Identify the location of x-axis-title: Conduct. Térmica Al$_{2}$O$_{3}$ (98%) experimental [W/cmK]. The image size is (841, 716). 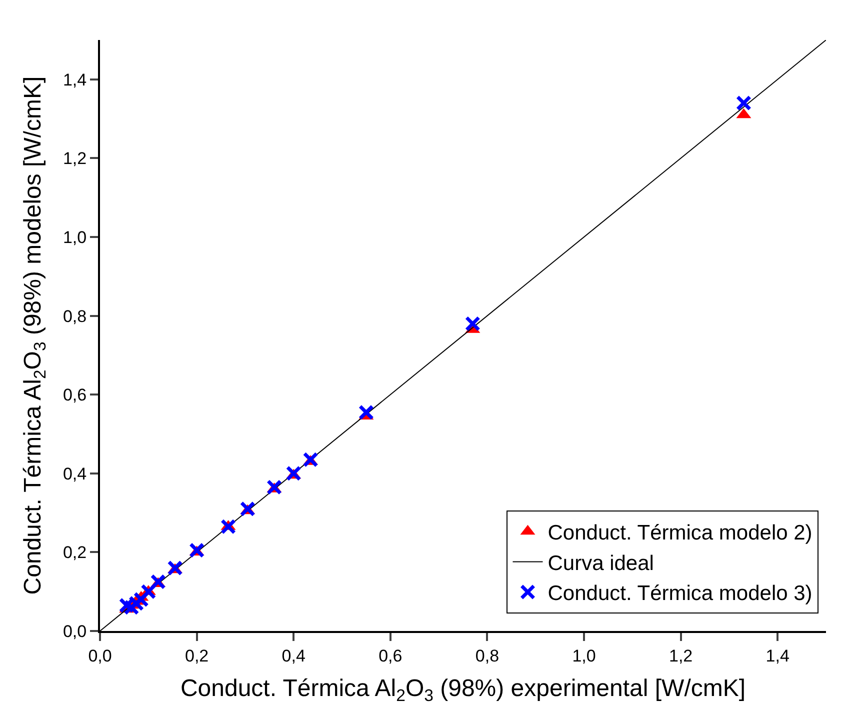
(463, 690).